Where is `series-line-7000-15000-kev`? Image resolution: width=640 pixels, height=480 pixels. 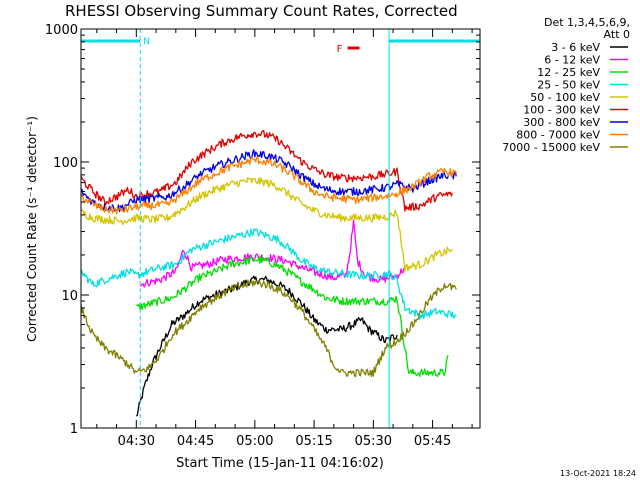 series-line-7000-15000-kev is located at coordinates (268, 328).